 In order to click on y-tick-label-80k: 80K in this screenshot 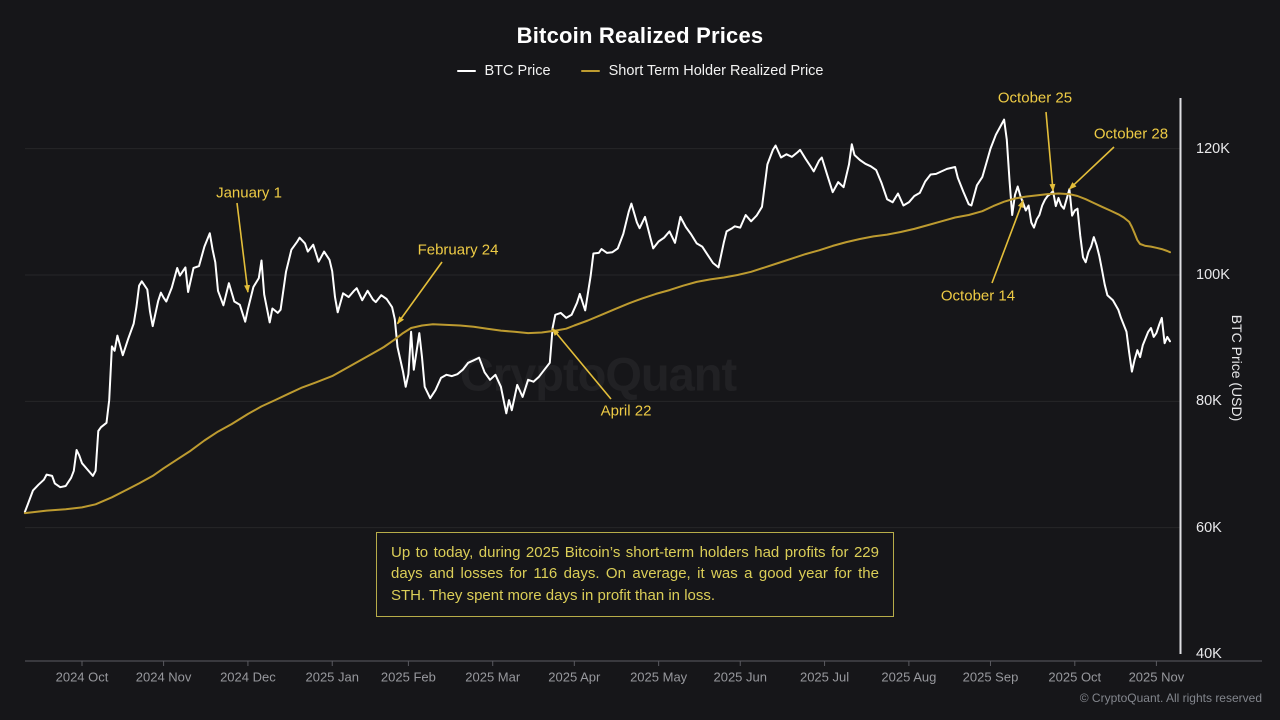, I will do `click(1209, 401)`.